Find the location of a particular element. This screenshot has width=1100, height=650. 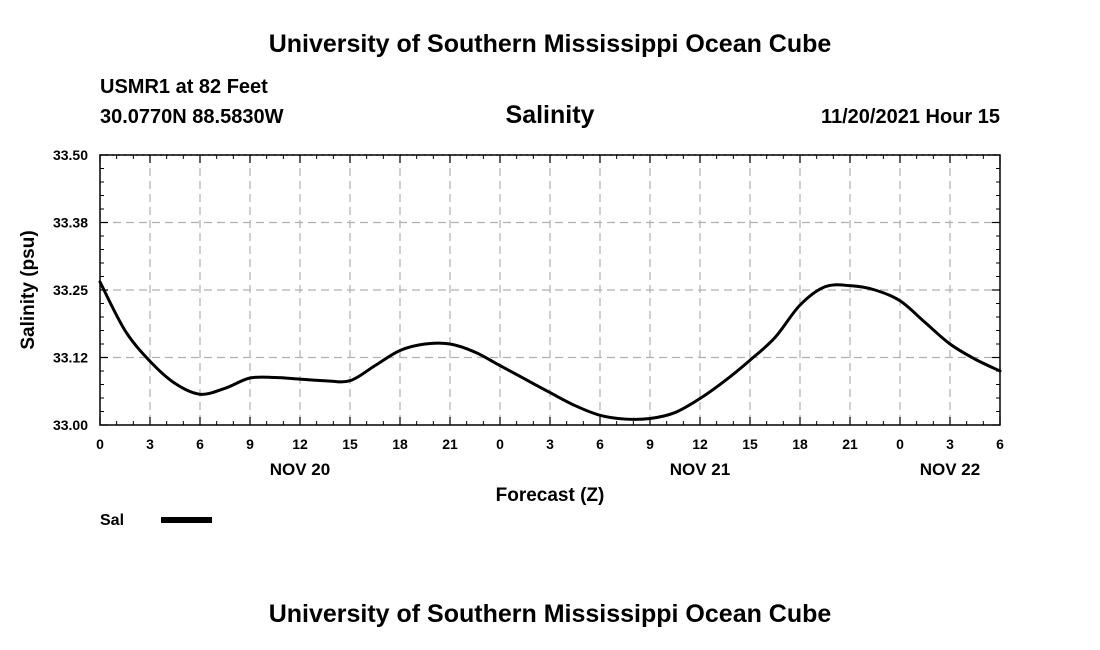

chart-title: Salinity is located at coordinates (550, 115).